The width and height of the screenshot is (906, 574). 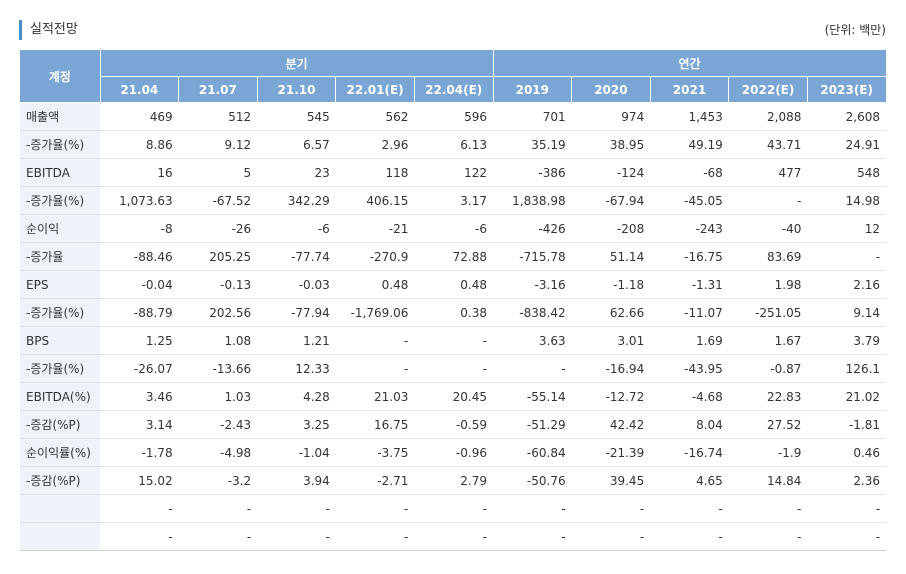 I want to click on table-cell: -6, so click(x=454, y=228).